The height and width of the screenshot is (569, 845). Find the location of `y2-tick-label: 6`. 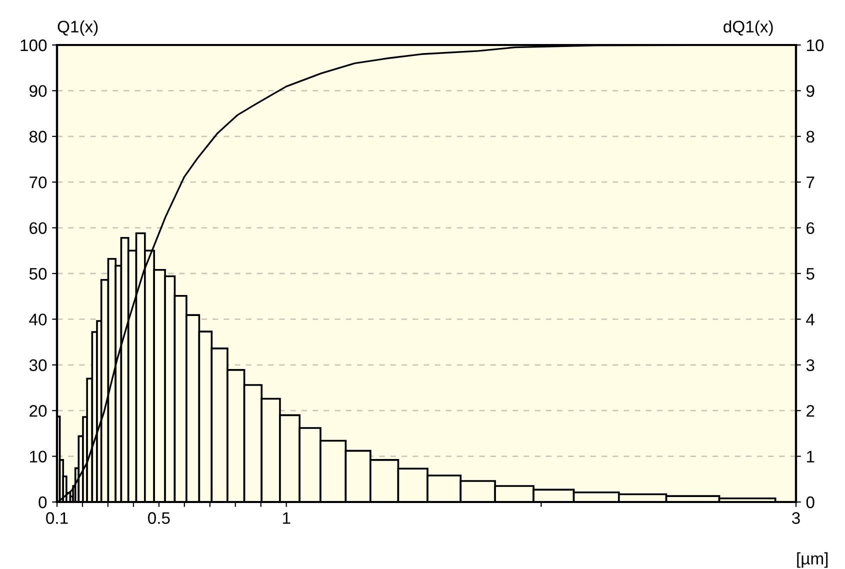

y2-tick-label: 6 is located at coordinates (810, 228).